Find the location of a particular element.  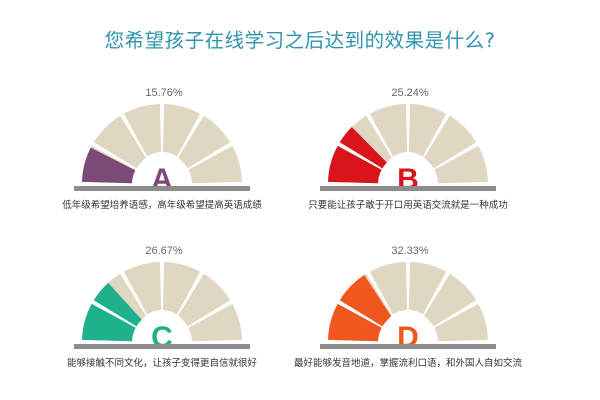

gauge-a-percent-label: 15.76% is located at coordinates (164, 93).